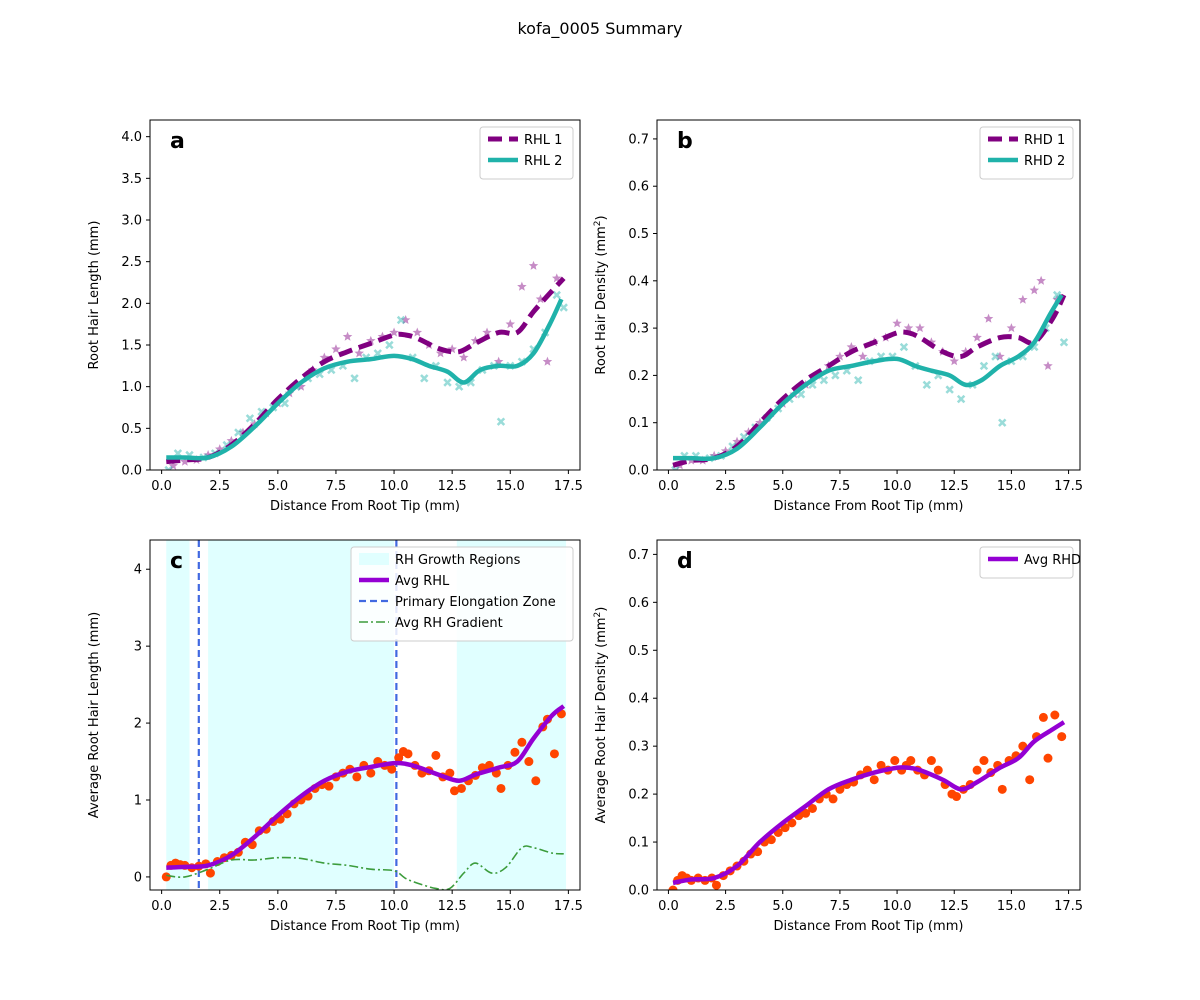  What do you see at coordinates (685, 141) in the screenshot?
I see `panel-label: b` at bounding box center [685, 141].